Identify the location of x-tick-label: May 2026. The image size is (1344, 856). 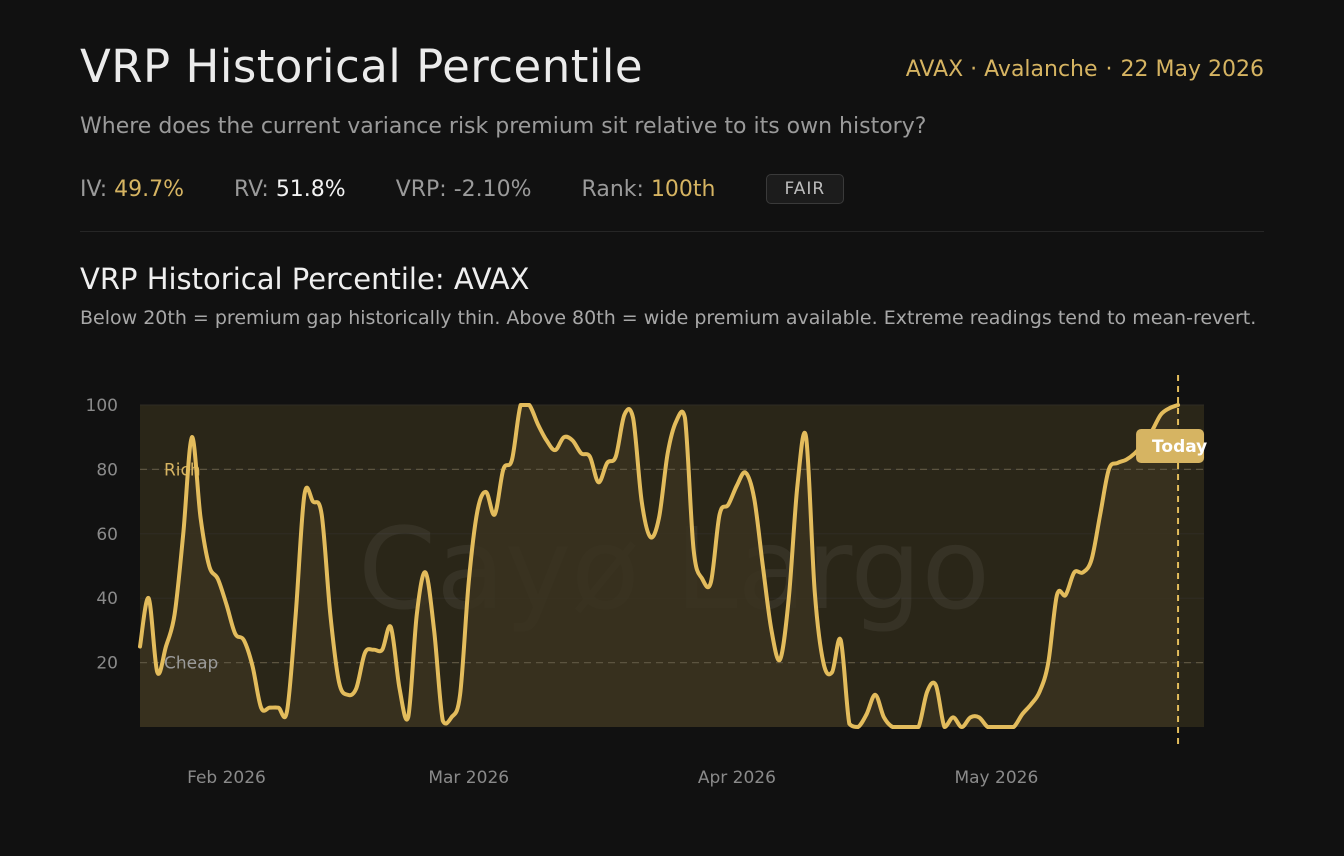
(996, 778).